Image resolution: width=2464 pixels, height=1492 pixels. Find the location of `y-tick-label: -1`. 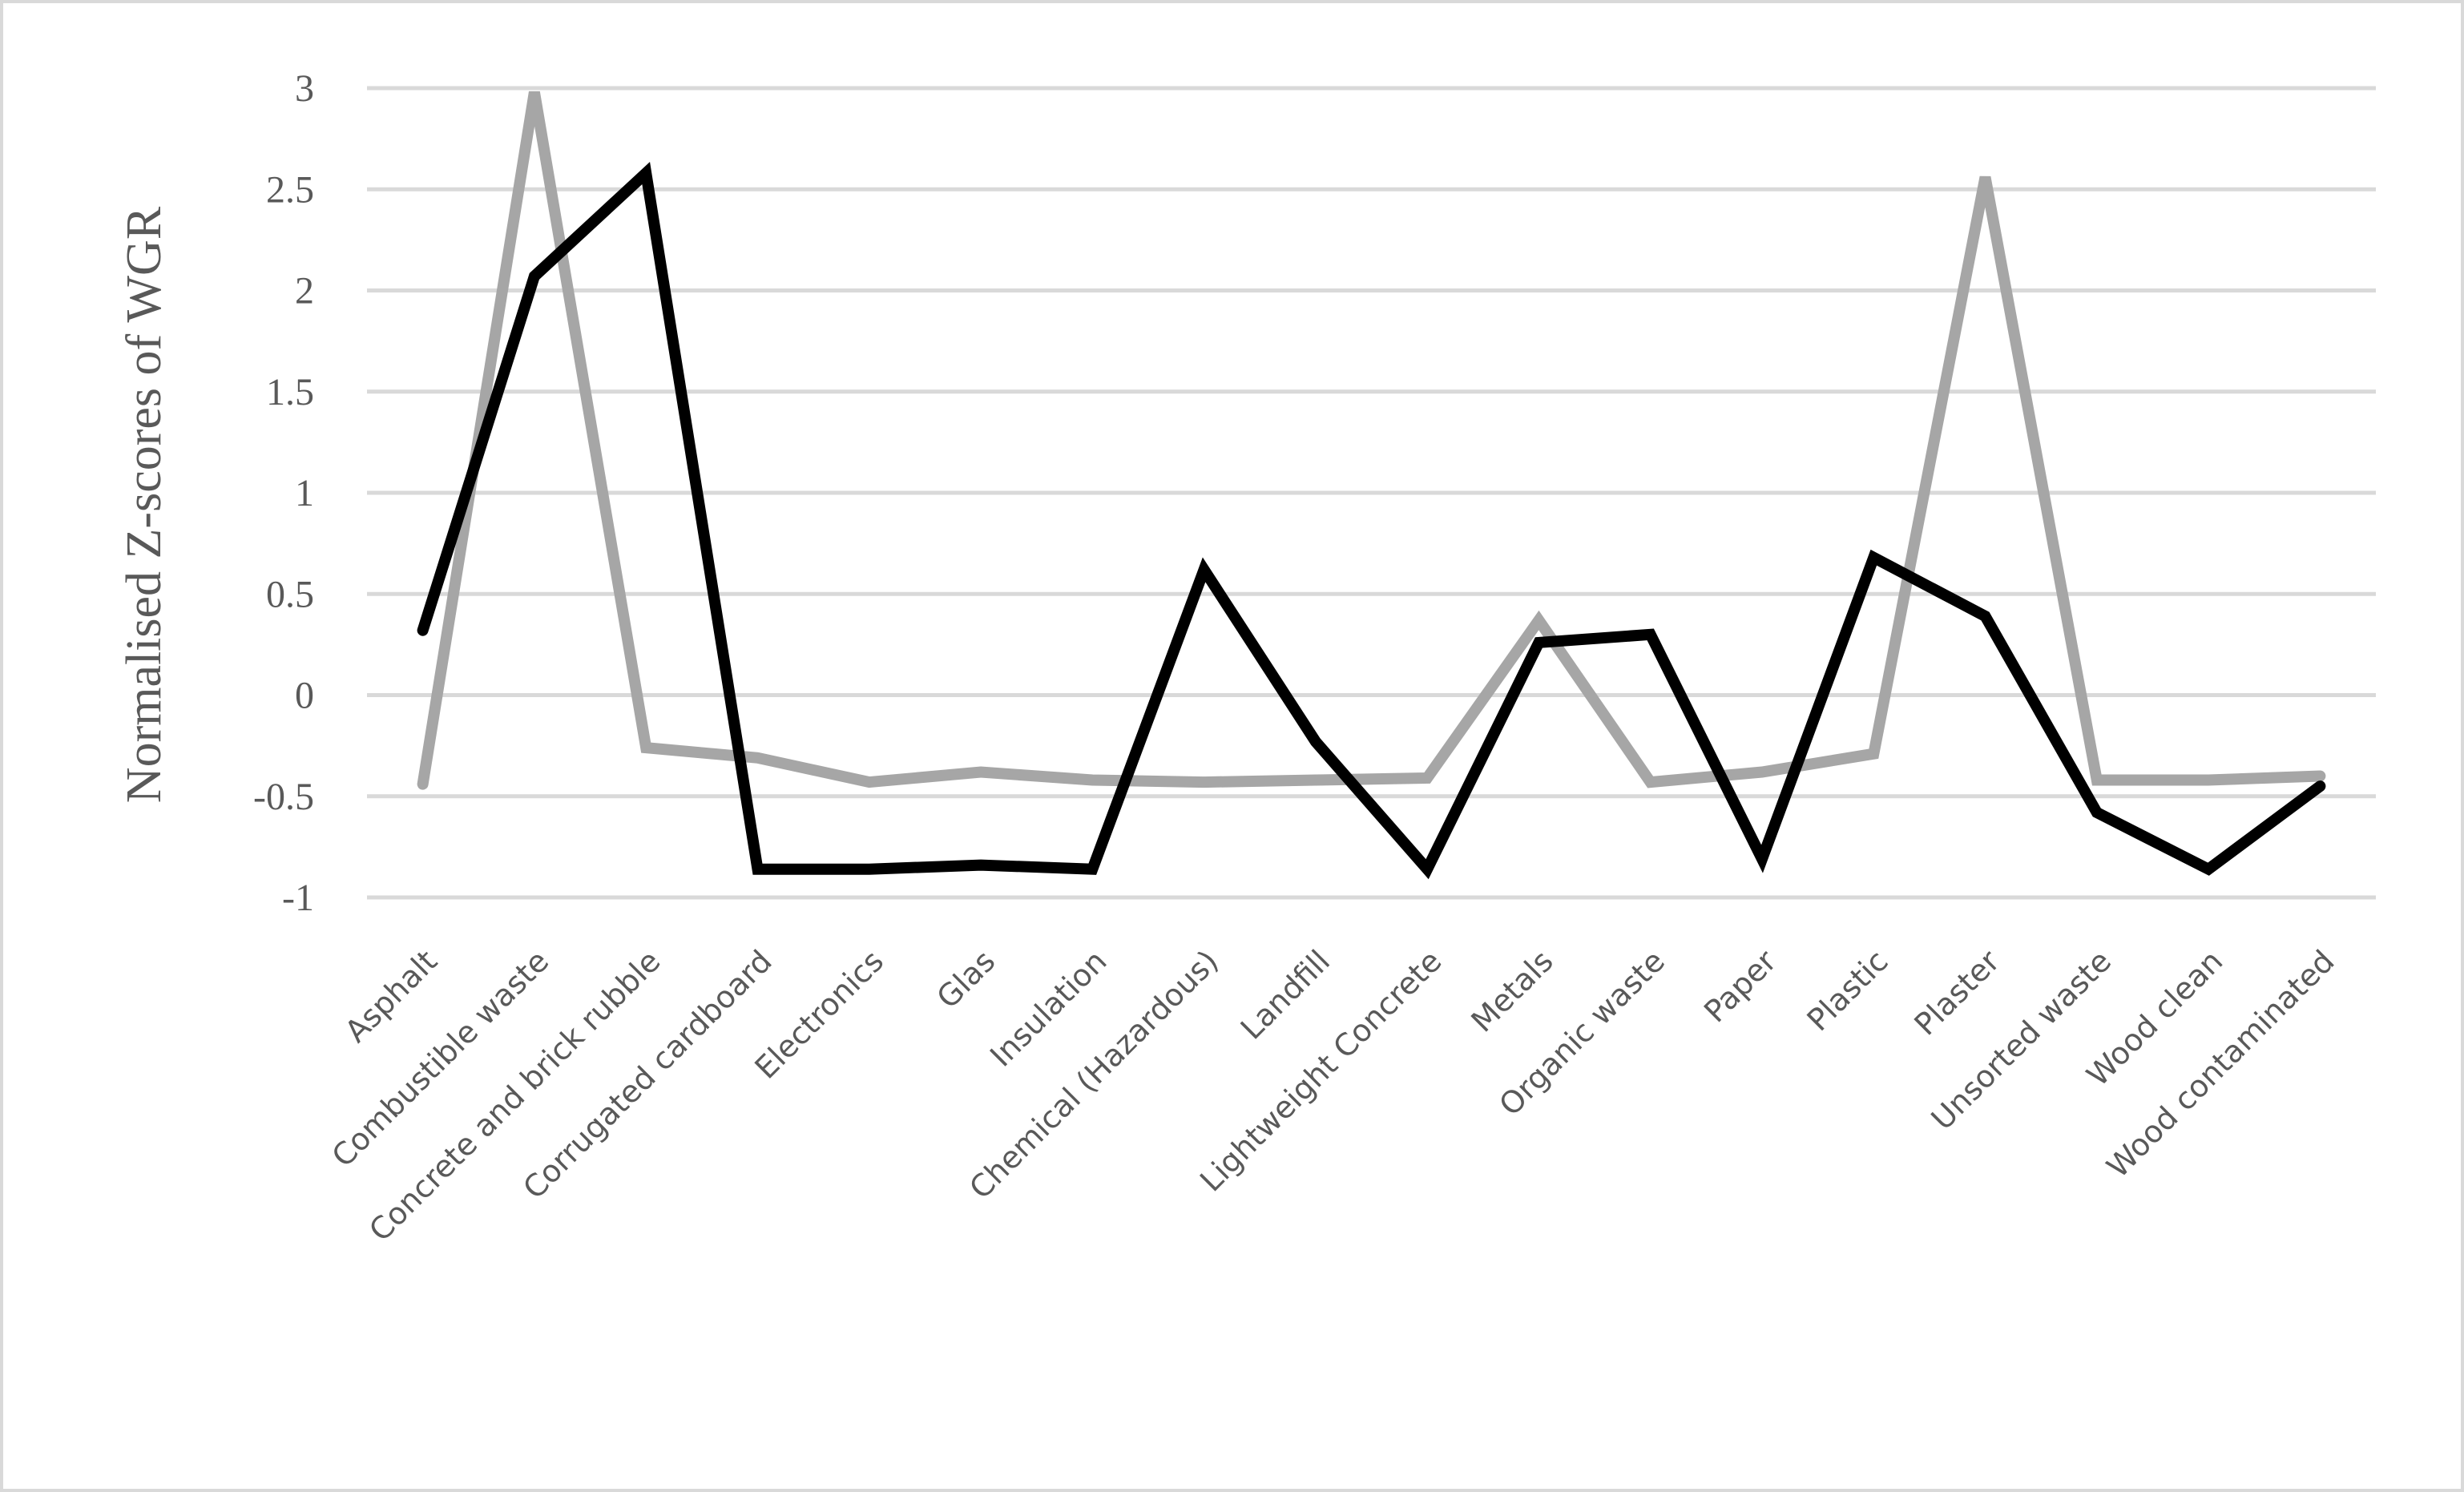

y-tick-label: -1 is located at coordinates (298, 898).